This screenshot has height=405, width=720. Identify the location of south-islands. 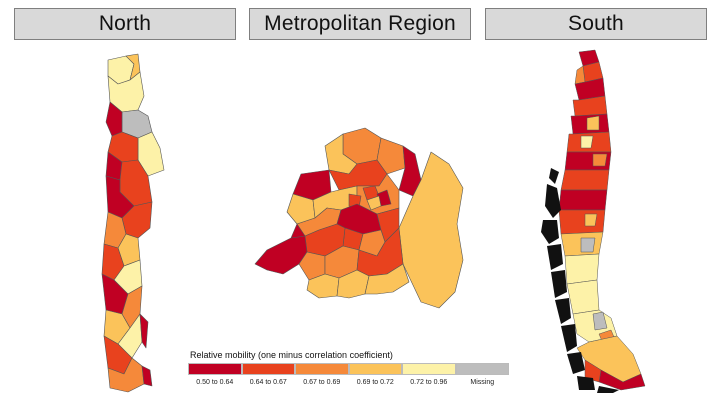
(580, 280).